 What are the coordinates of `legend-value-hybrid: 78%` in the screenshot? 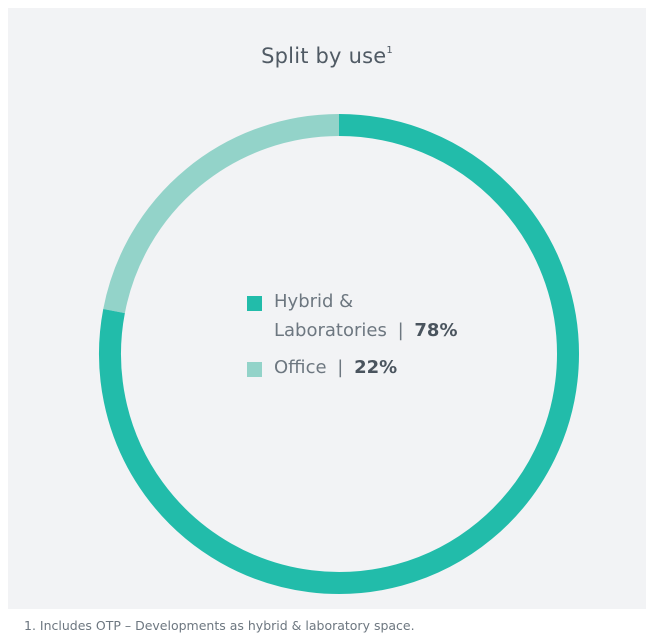 It's located at (436, 330).